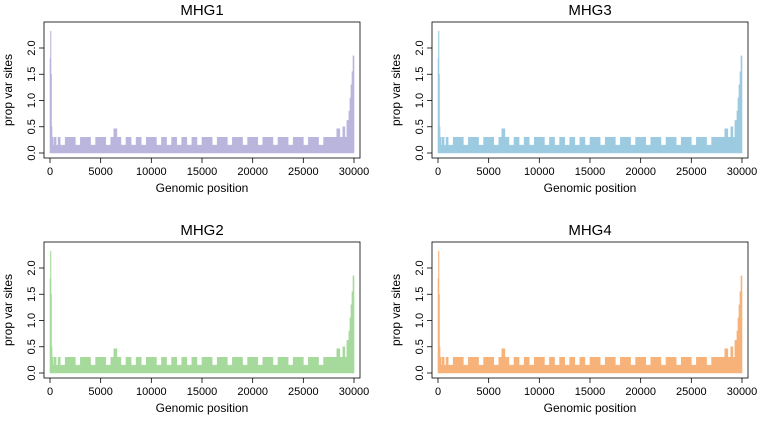  Describe the element at coordinates (201, 10) in the screenshot. I see `panel-title: MHG1` at that location.